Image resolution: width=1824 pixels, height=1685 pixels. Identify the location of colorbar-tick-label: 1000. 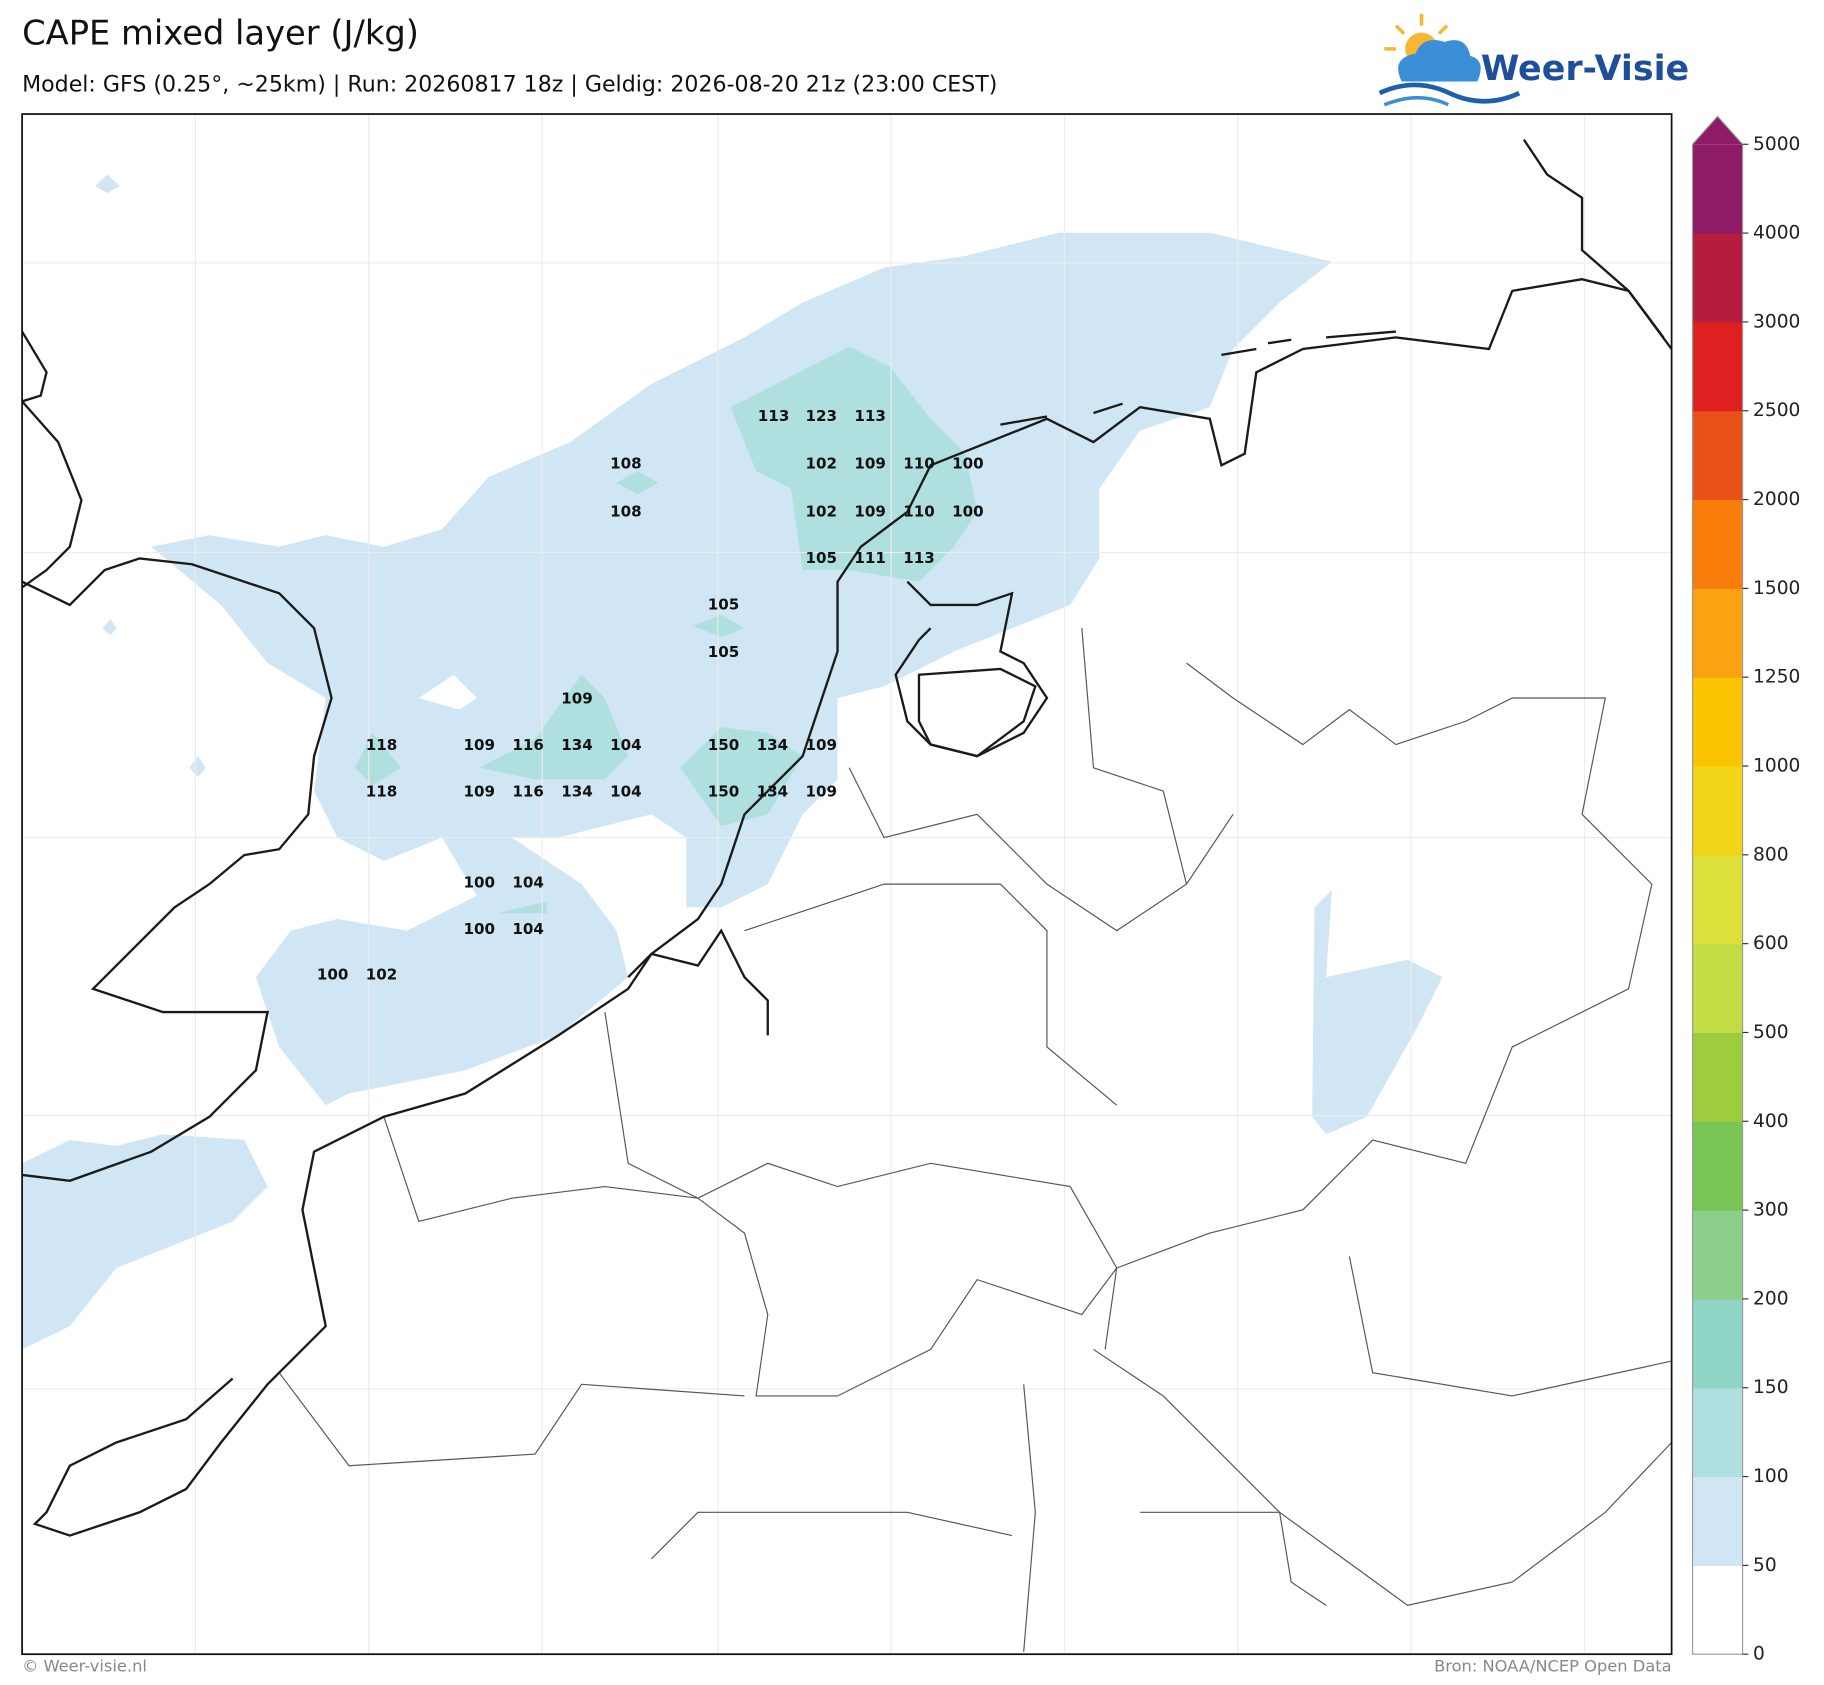
(1776, 766).